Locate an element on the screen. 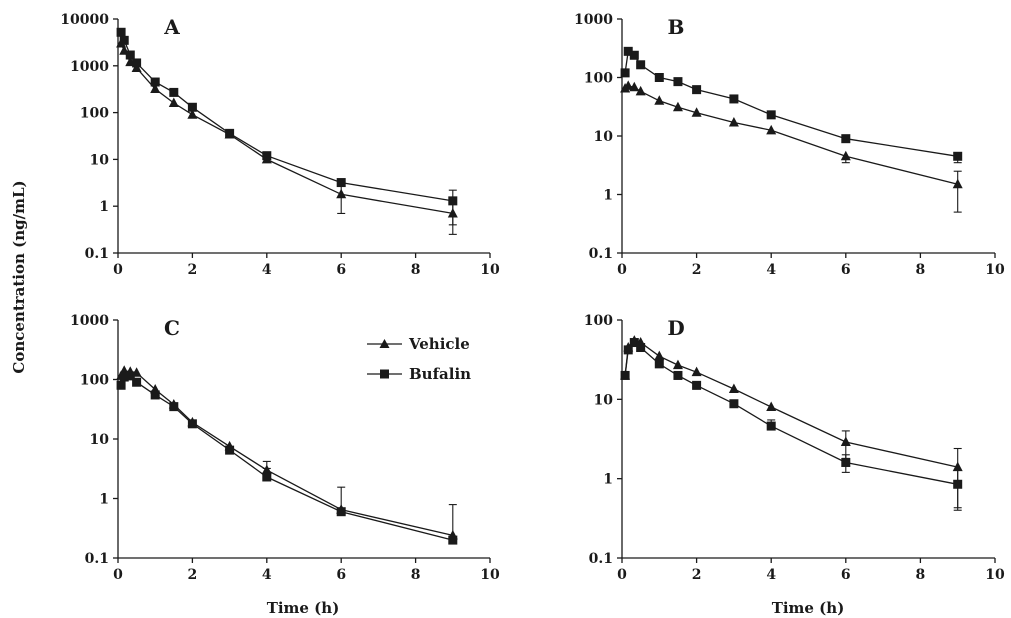 This screenshot has width=1011, height=618. x-axis-title-left: Time (h) is located at coordinates (303, 608).